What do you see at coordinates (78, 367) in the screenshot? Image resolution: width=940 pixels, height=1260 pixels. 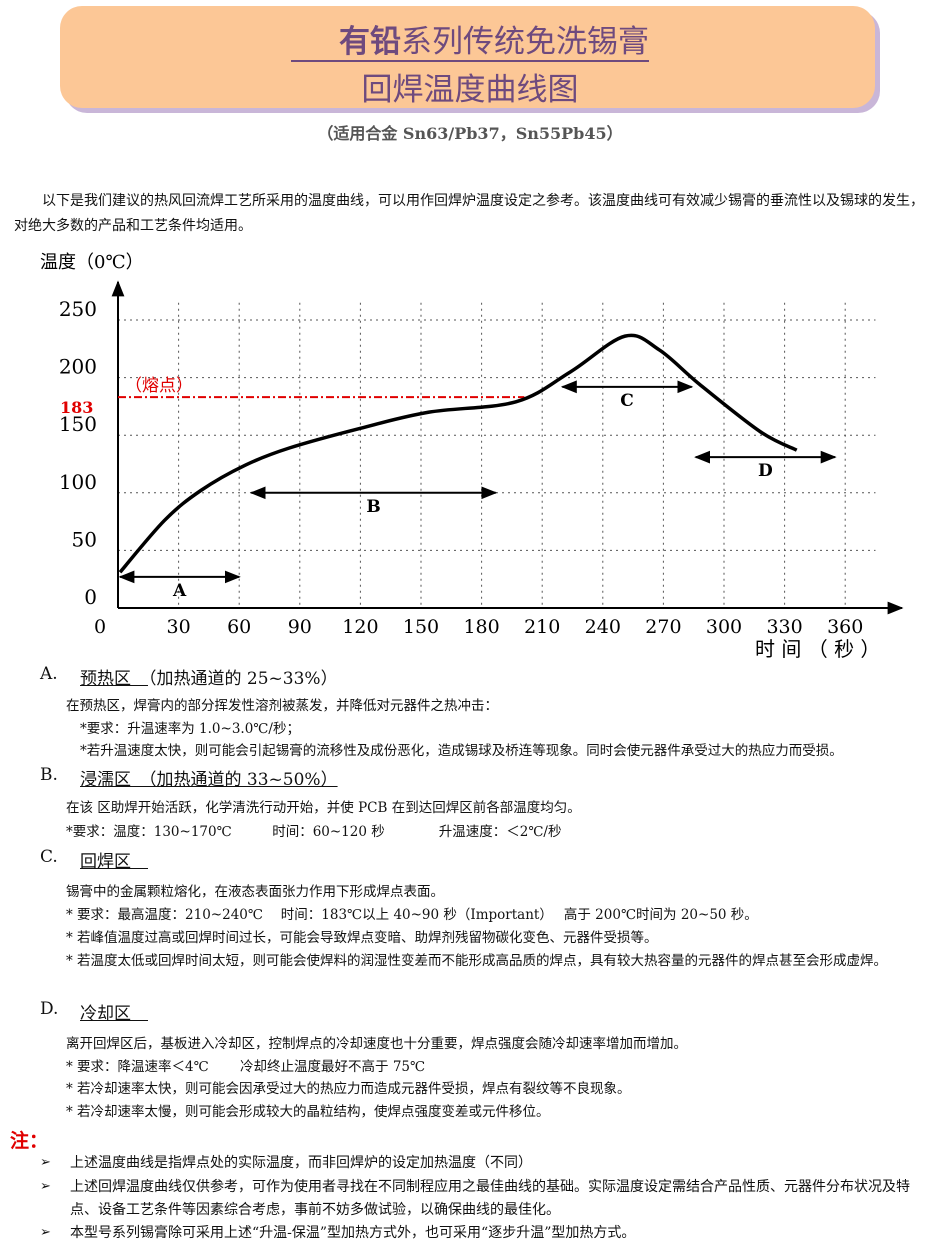 I see `y-tick-label: 200` at bounding box center [78, 367].